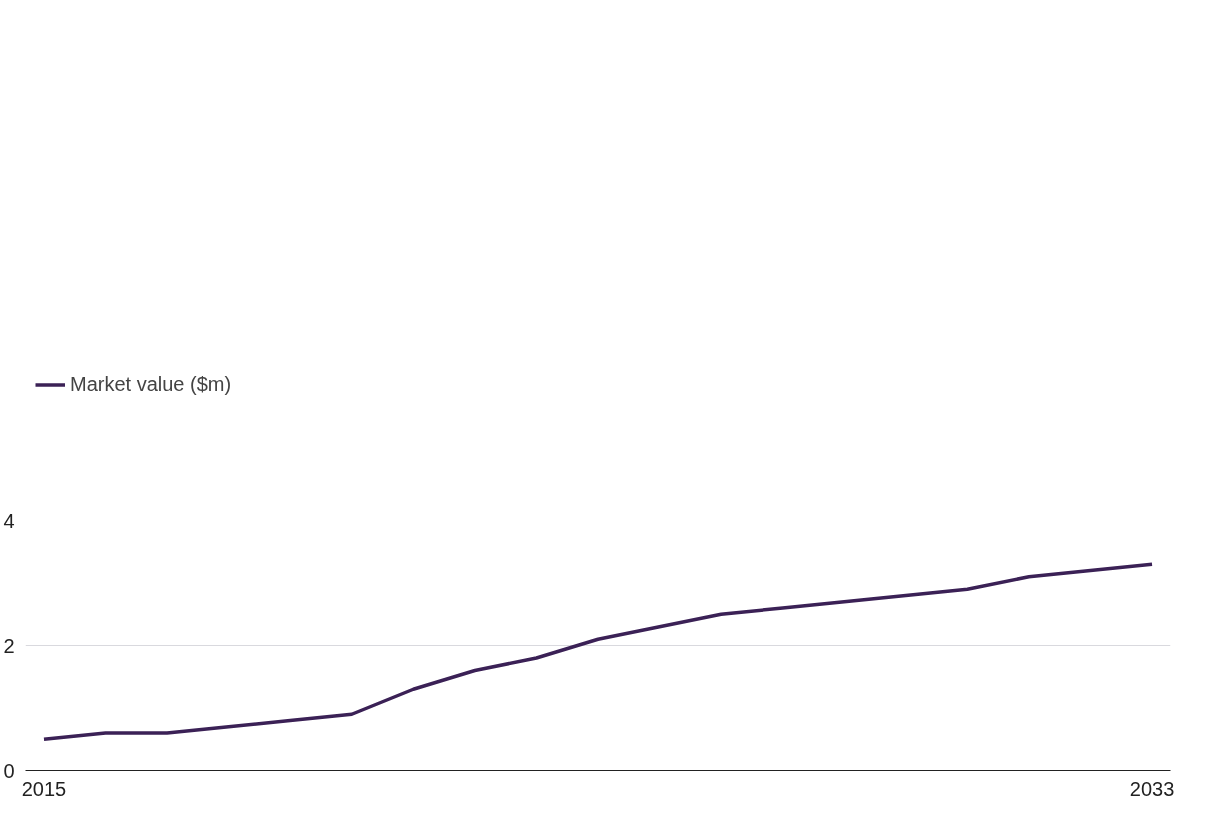 The image size is (1220, 836). Describe the element at coordinates (1152, 788) in the screenshot. I see `x-tick-label: 2033` at that location.